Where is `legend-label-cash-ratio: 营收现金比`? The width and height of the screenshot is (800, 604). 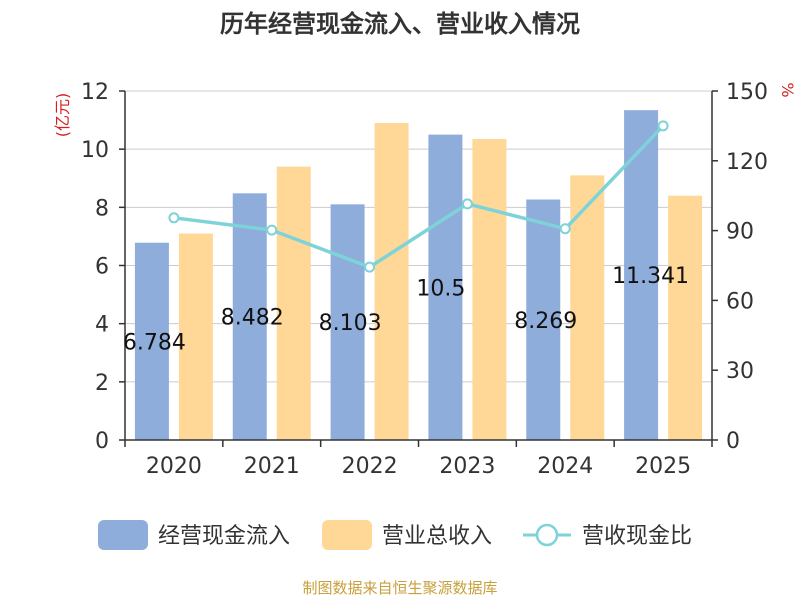 legend-label-cash-ratio: 营收现金比 is located at coordinates (637, 536).